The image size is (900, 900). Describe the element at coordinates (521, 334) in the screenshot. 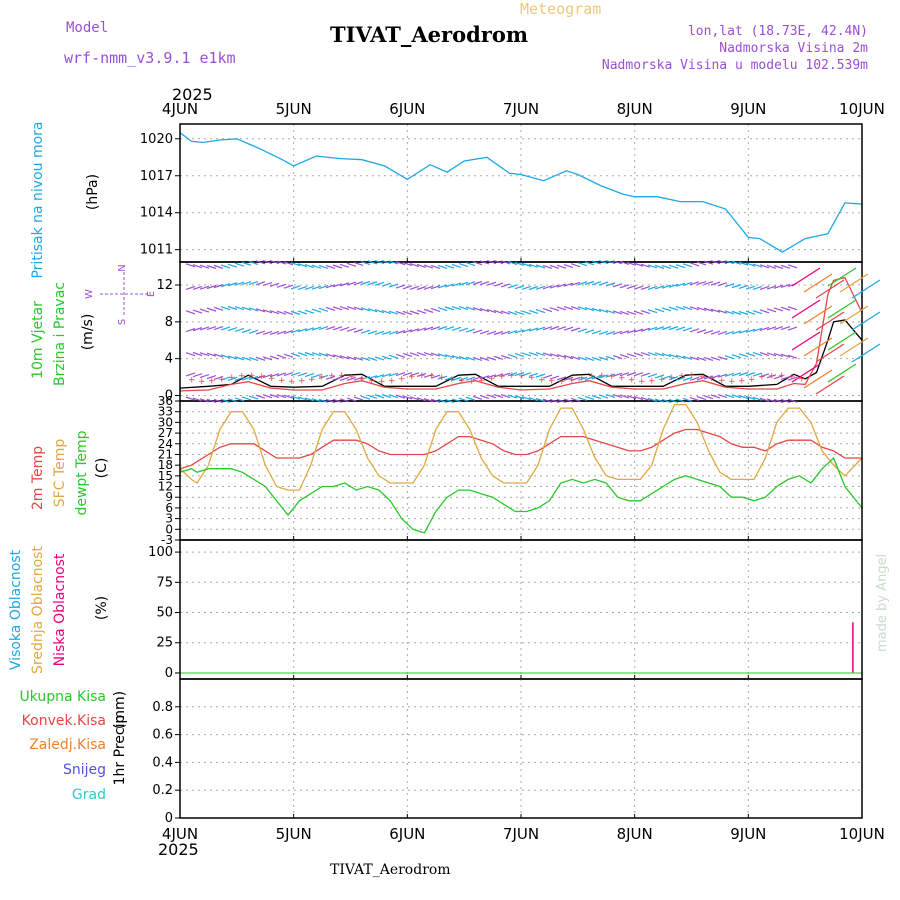

I see `series-line-gust` at that location.